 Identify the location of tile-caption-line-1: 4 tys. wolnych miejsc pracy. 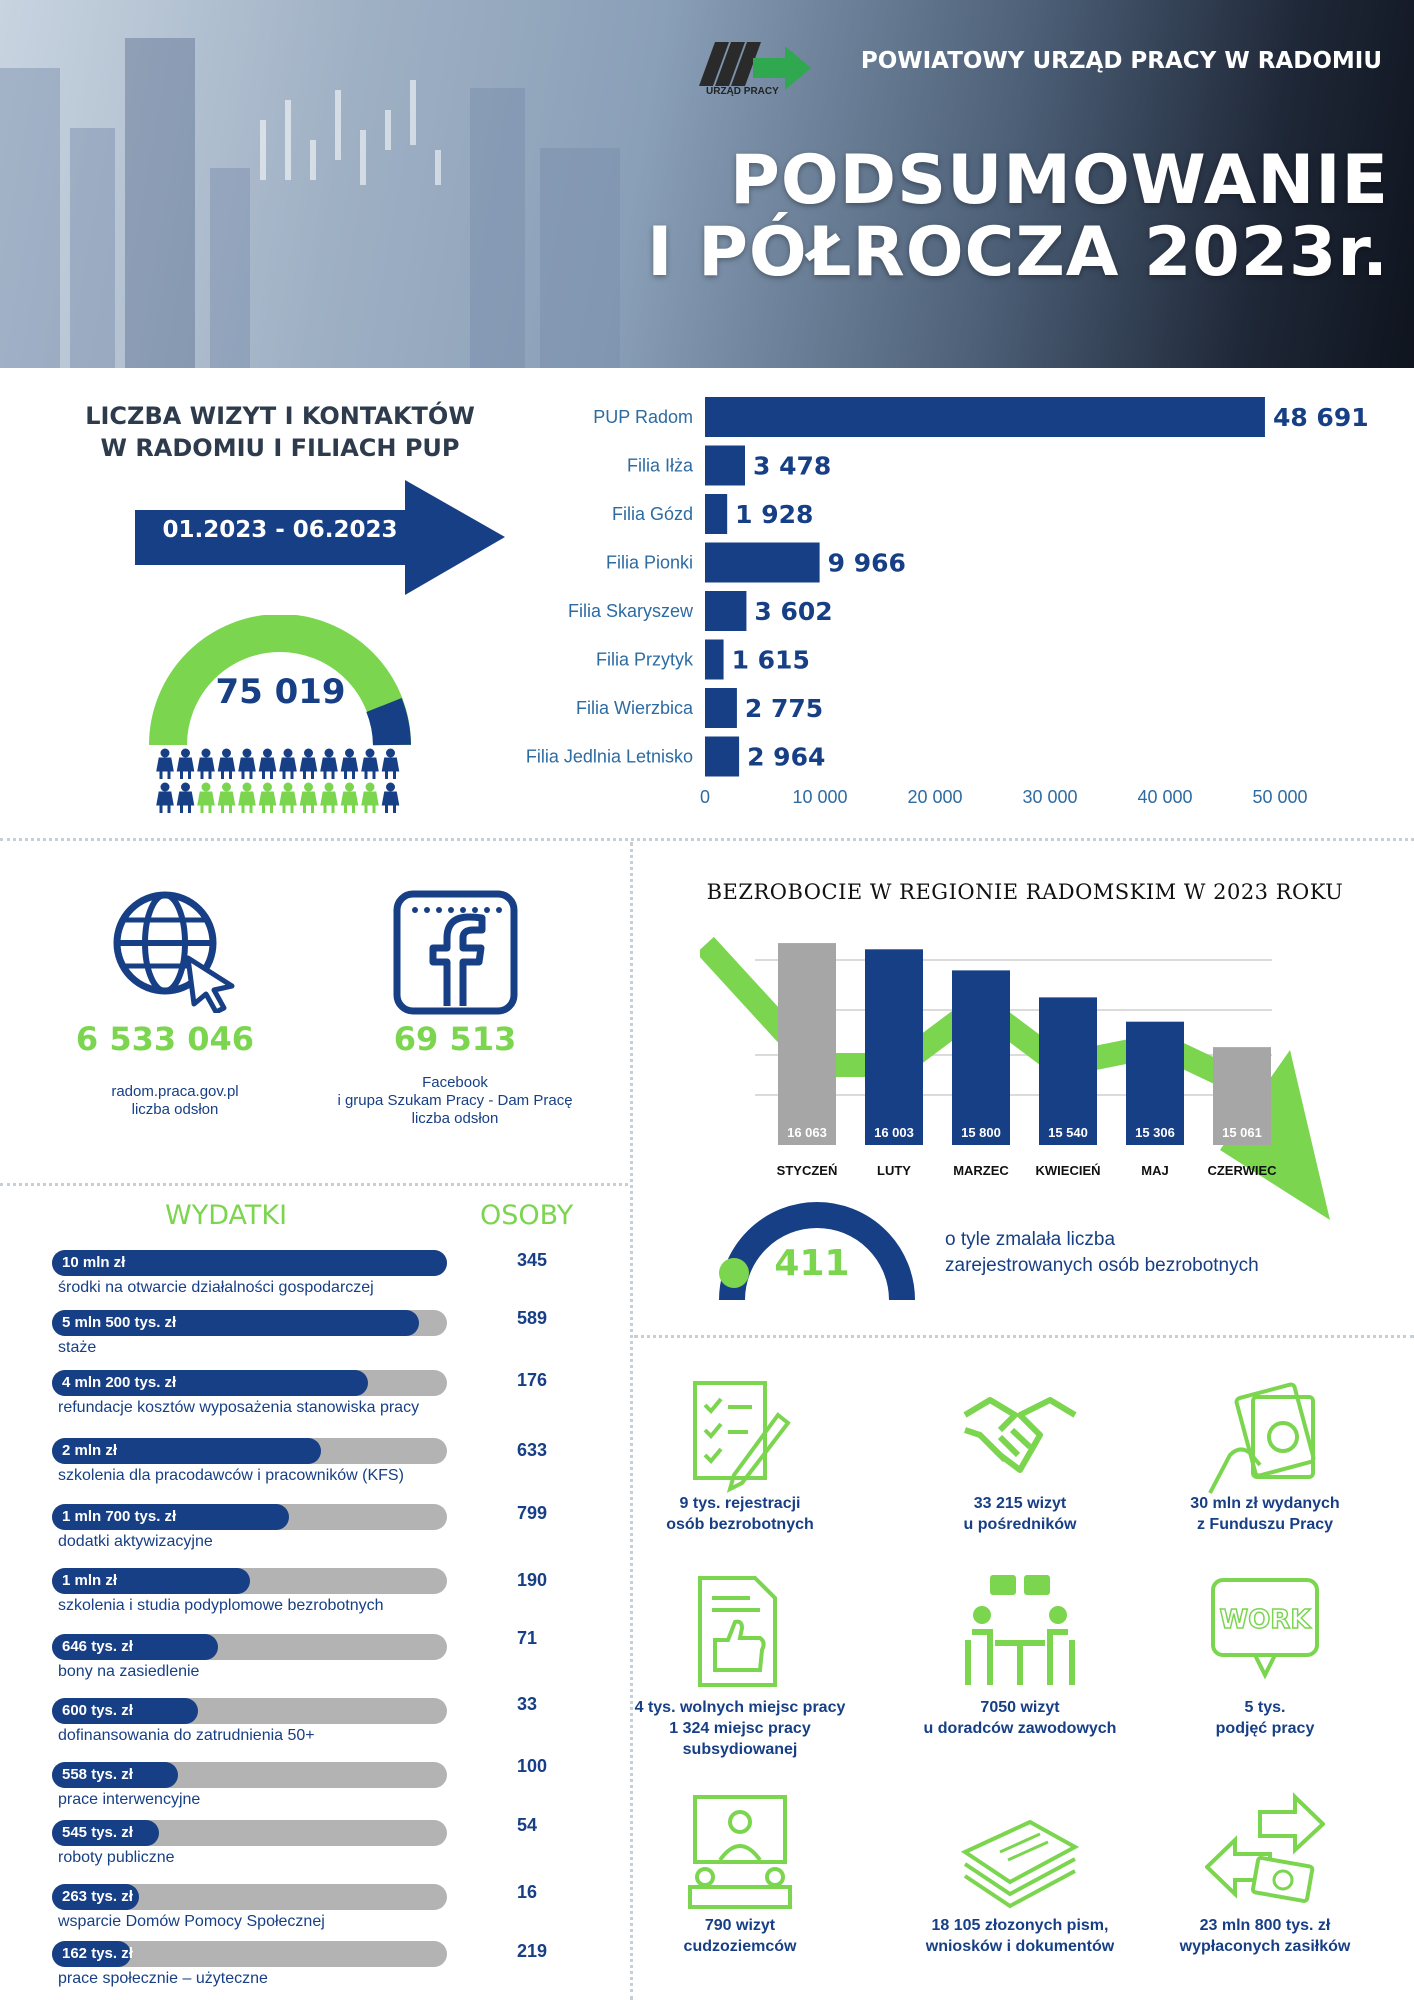
(740, 1707).